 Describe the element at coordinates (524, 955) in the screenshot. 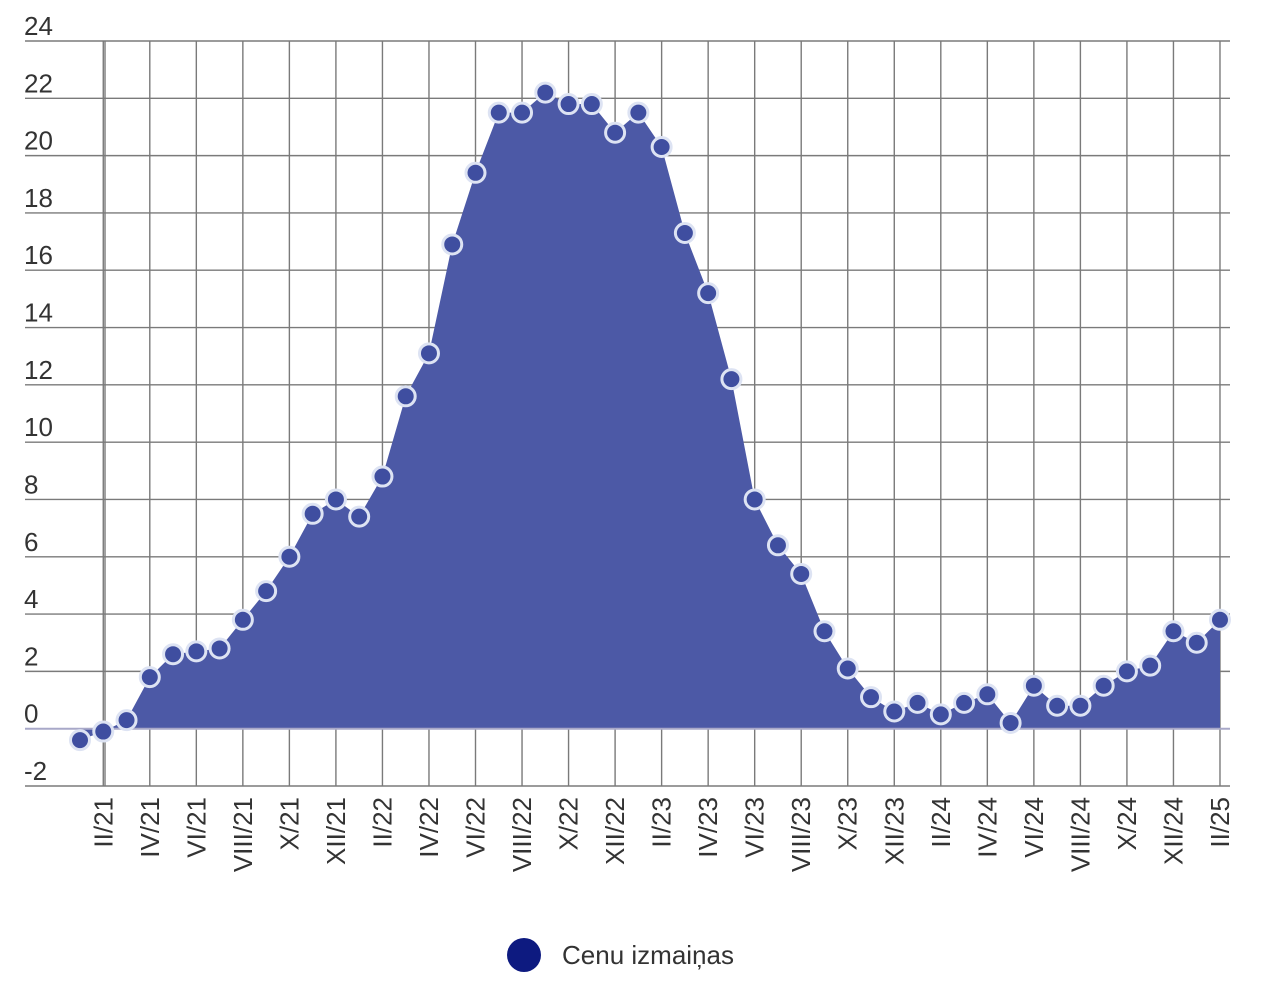

I see `legend-marker` at that location.